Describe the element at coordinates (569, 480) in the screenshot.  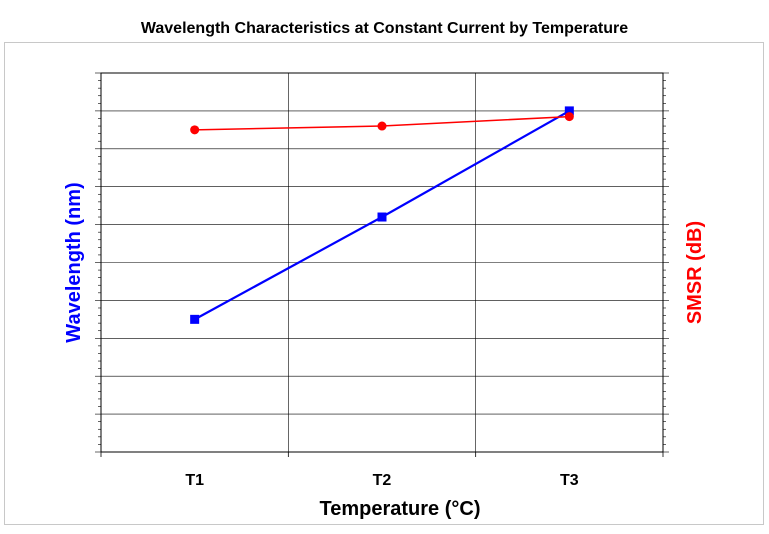
I see `x-tick-label: T3` at that location.